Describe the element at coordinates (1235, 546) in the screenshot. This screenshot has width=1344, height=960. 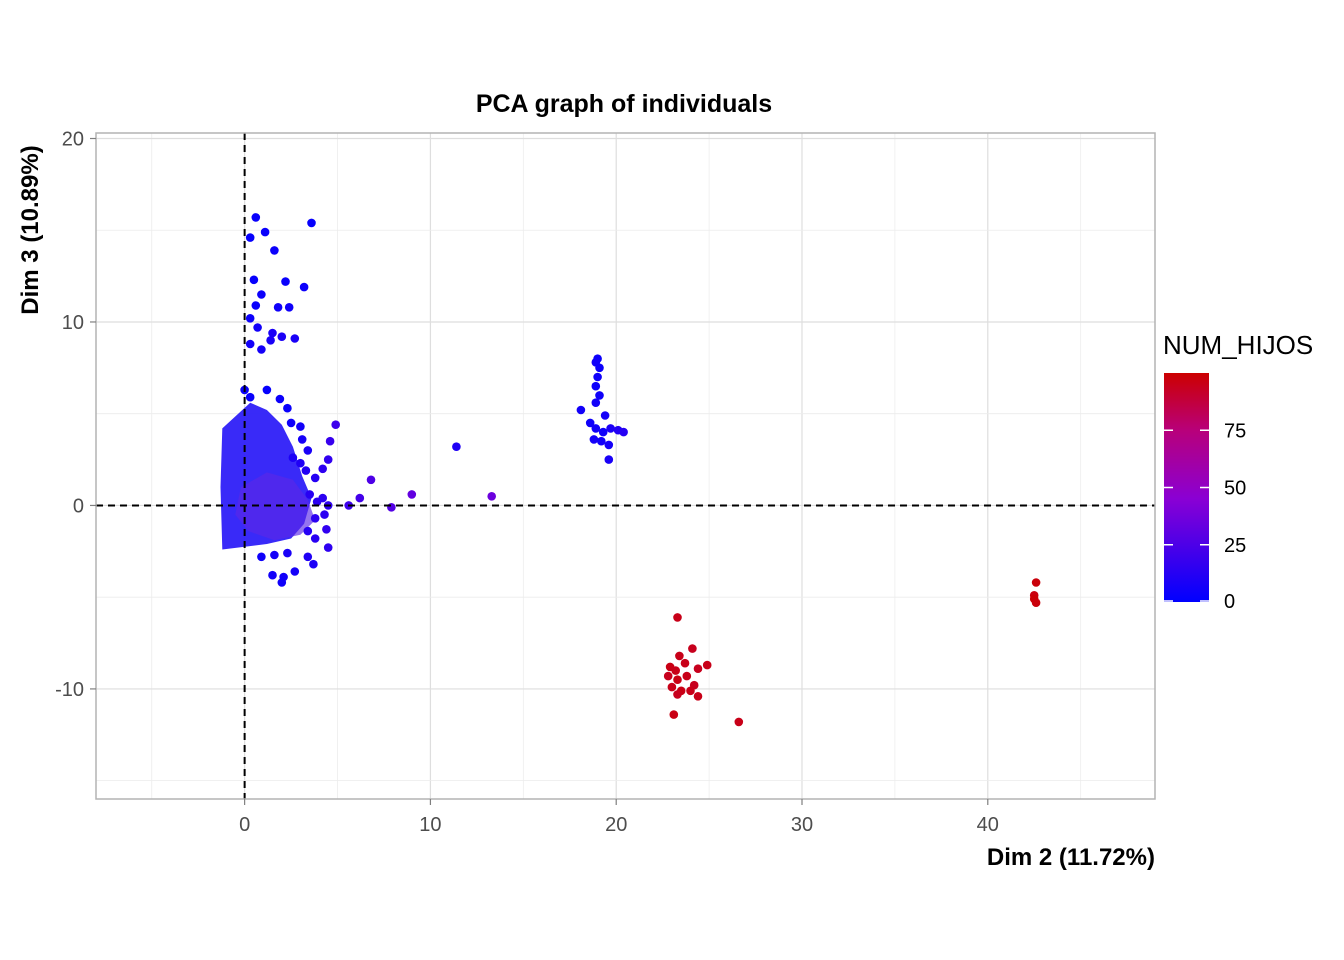
I see `legend-tick-label: 25` at that location.